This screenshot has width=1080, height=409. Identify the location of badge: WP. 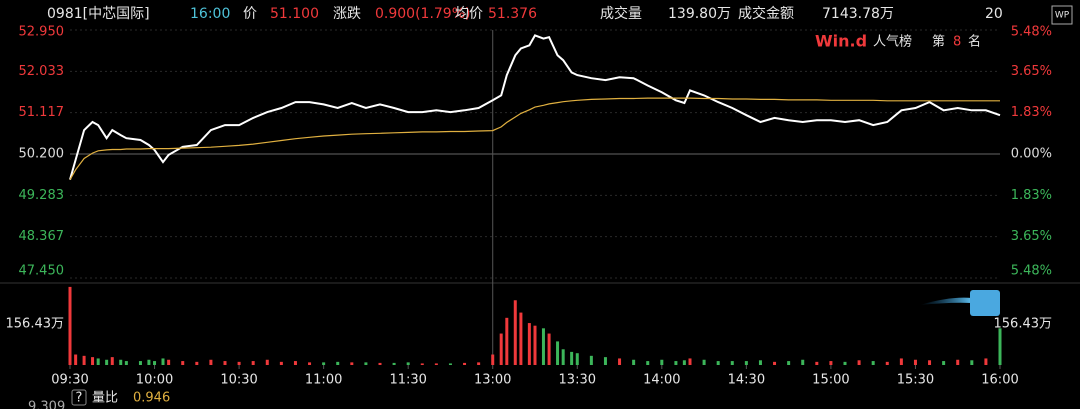
(1062, 16).